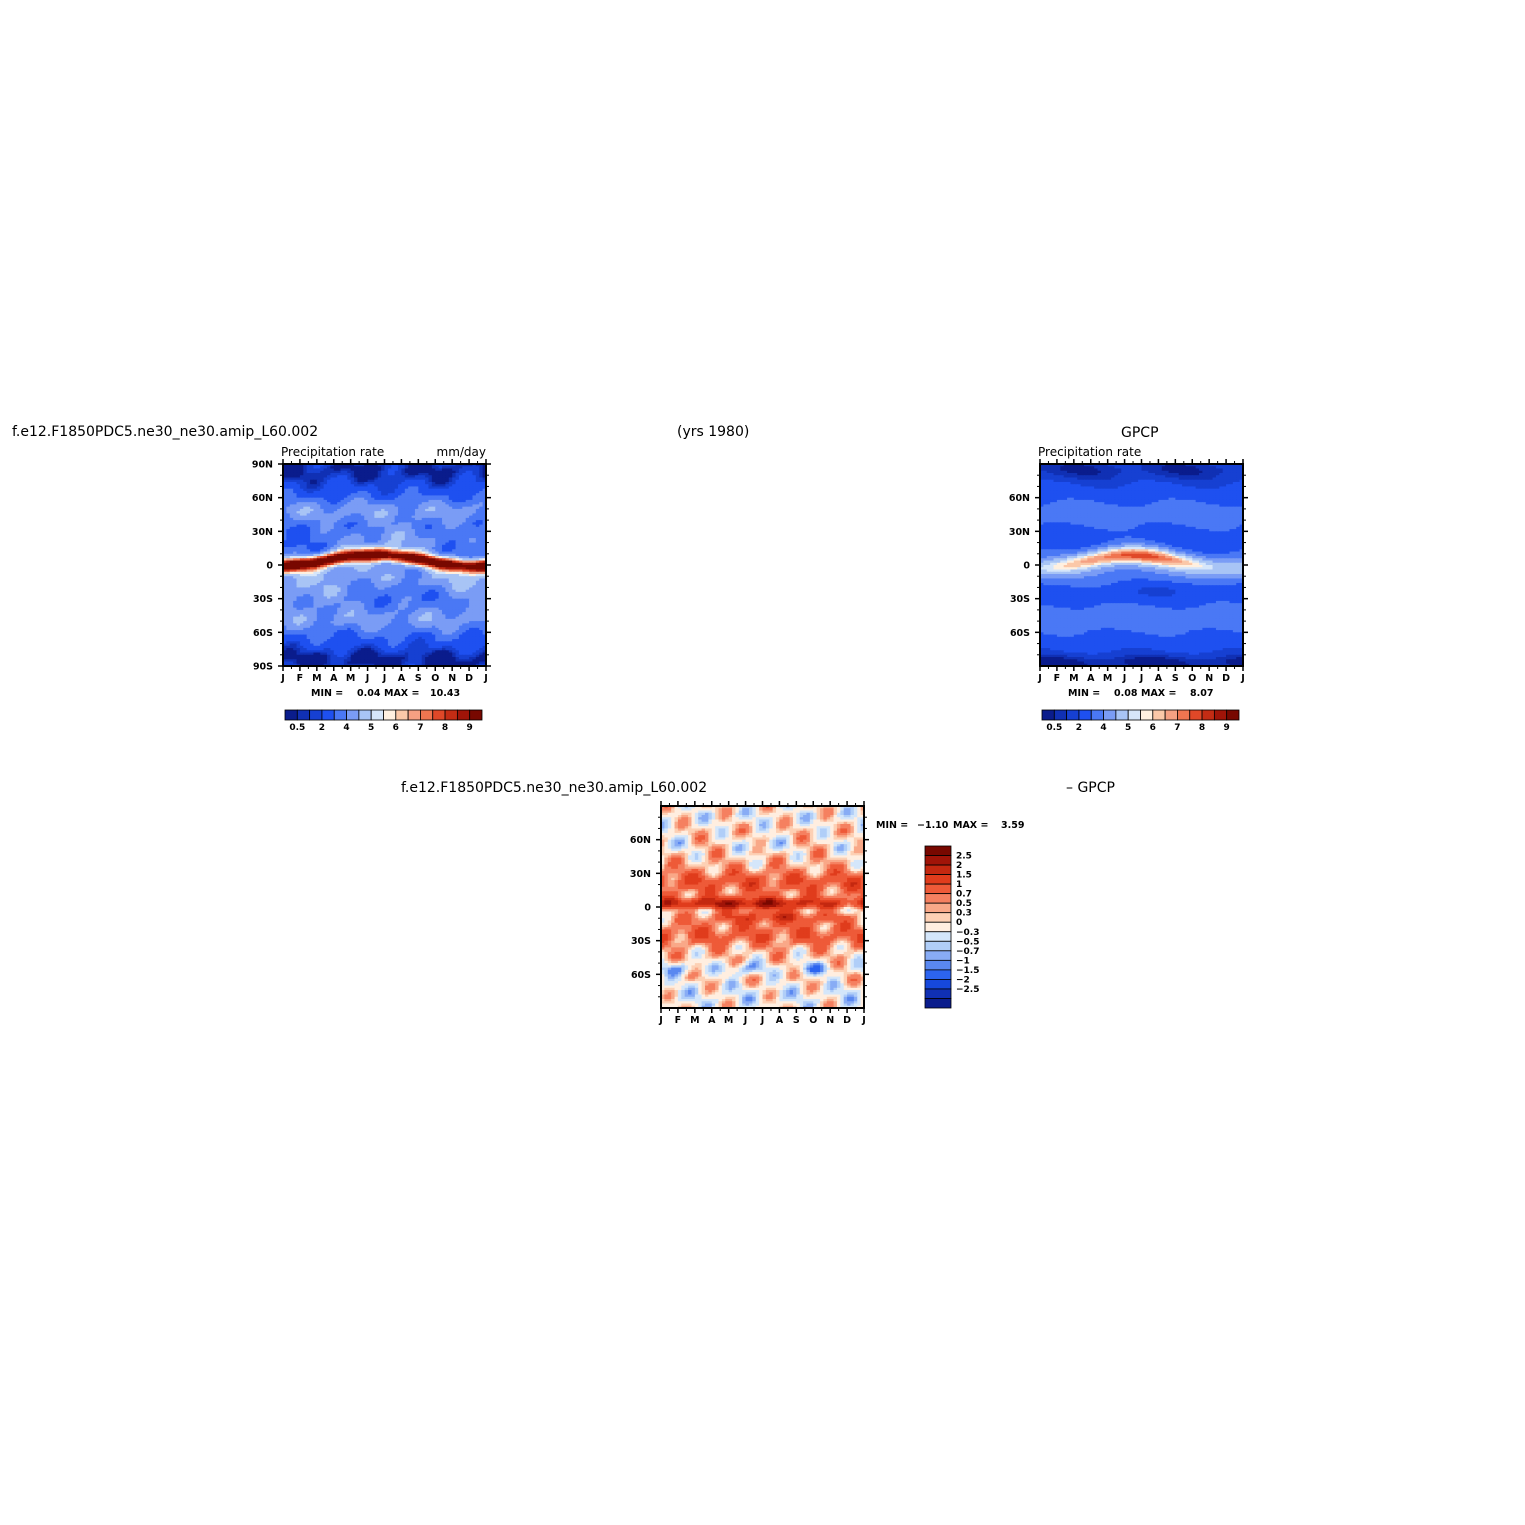  What do you see at coordinates (1158, 693) in the screenshot?
I see `obs-max-label: MAX =` at bounding box center [1158, 693].